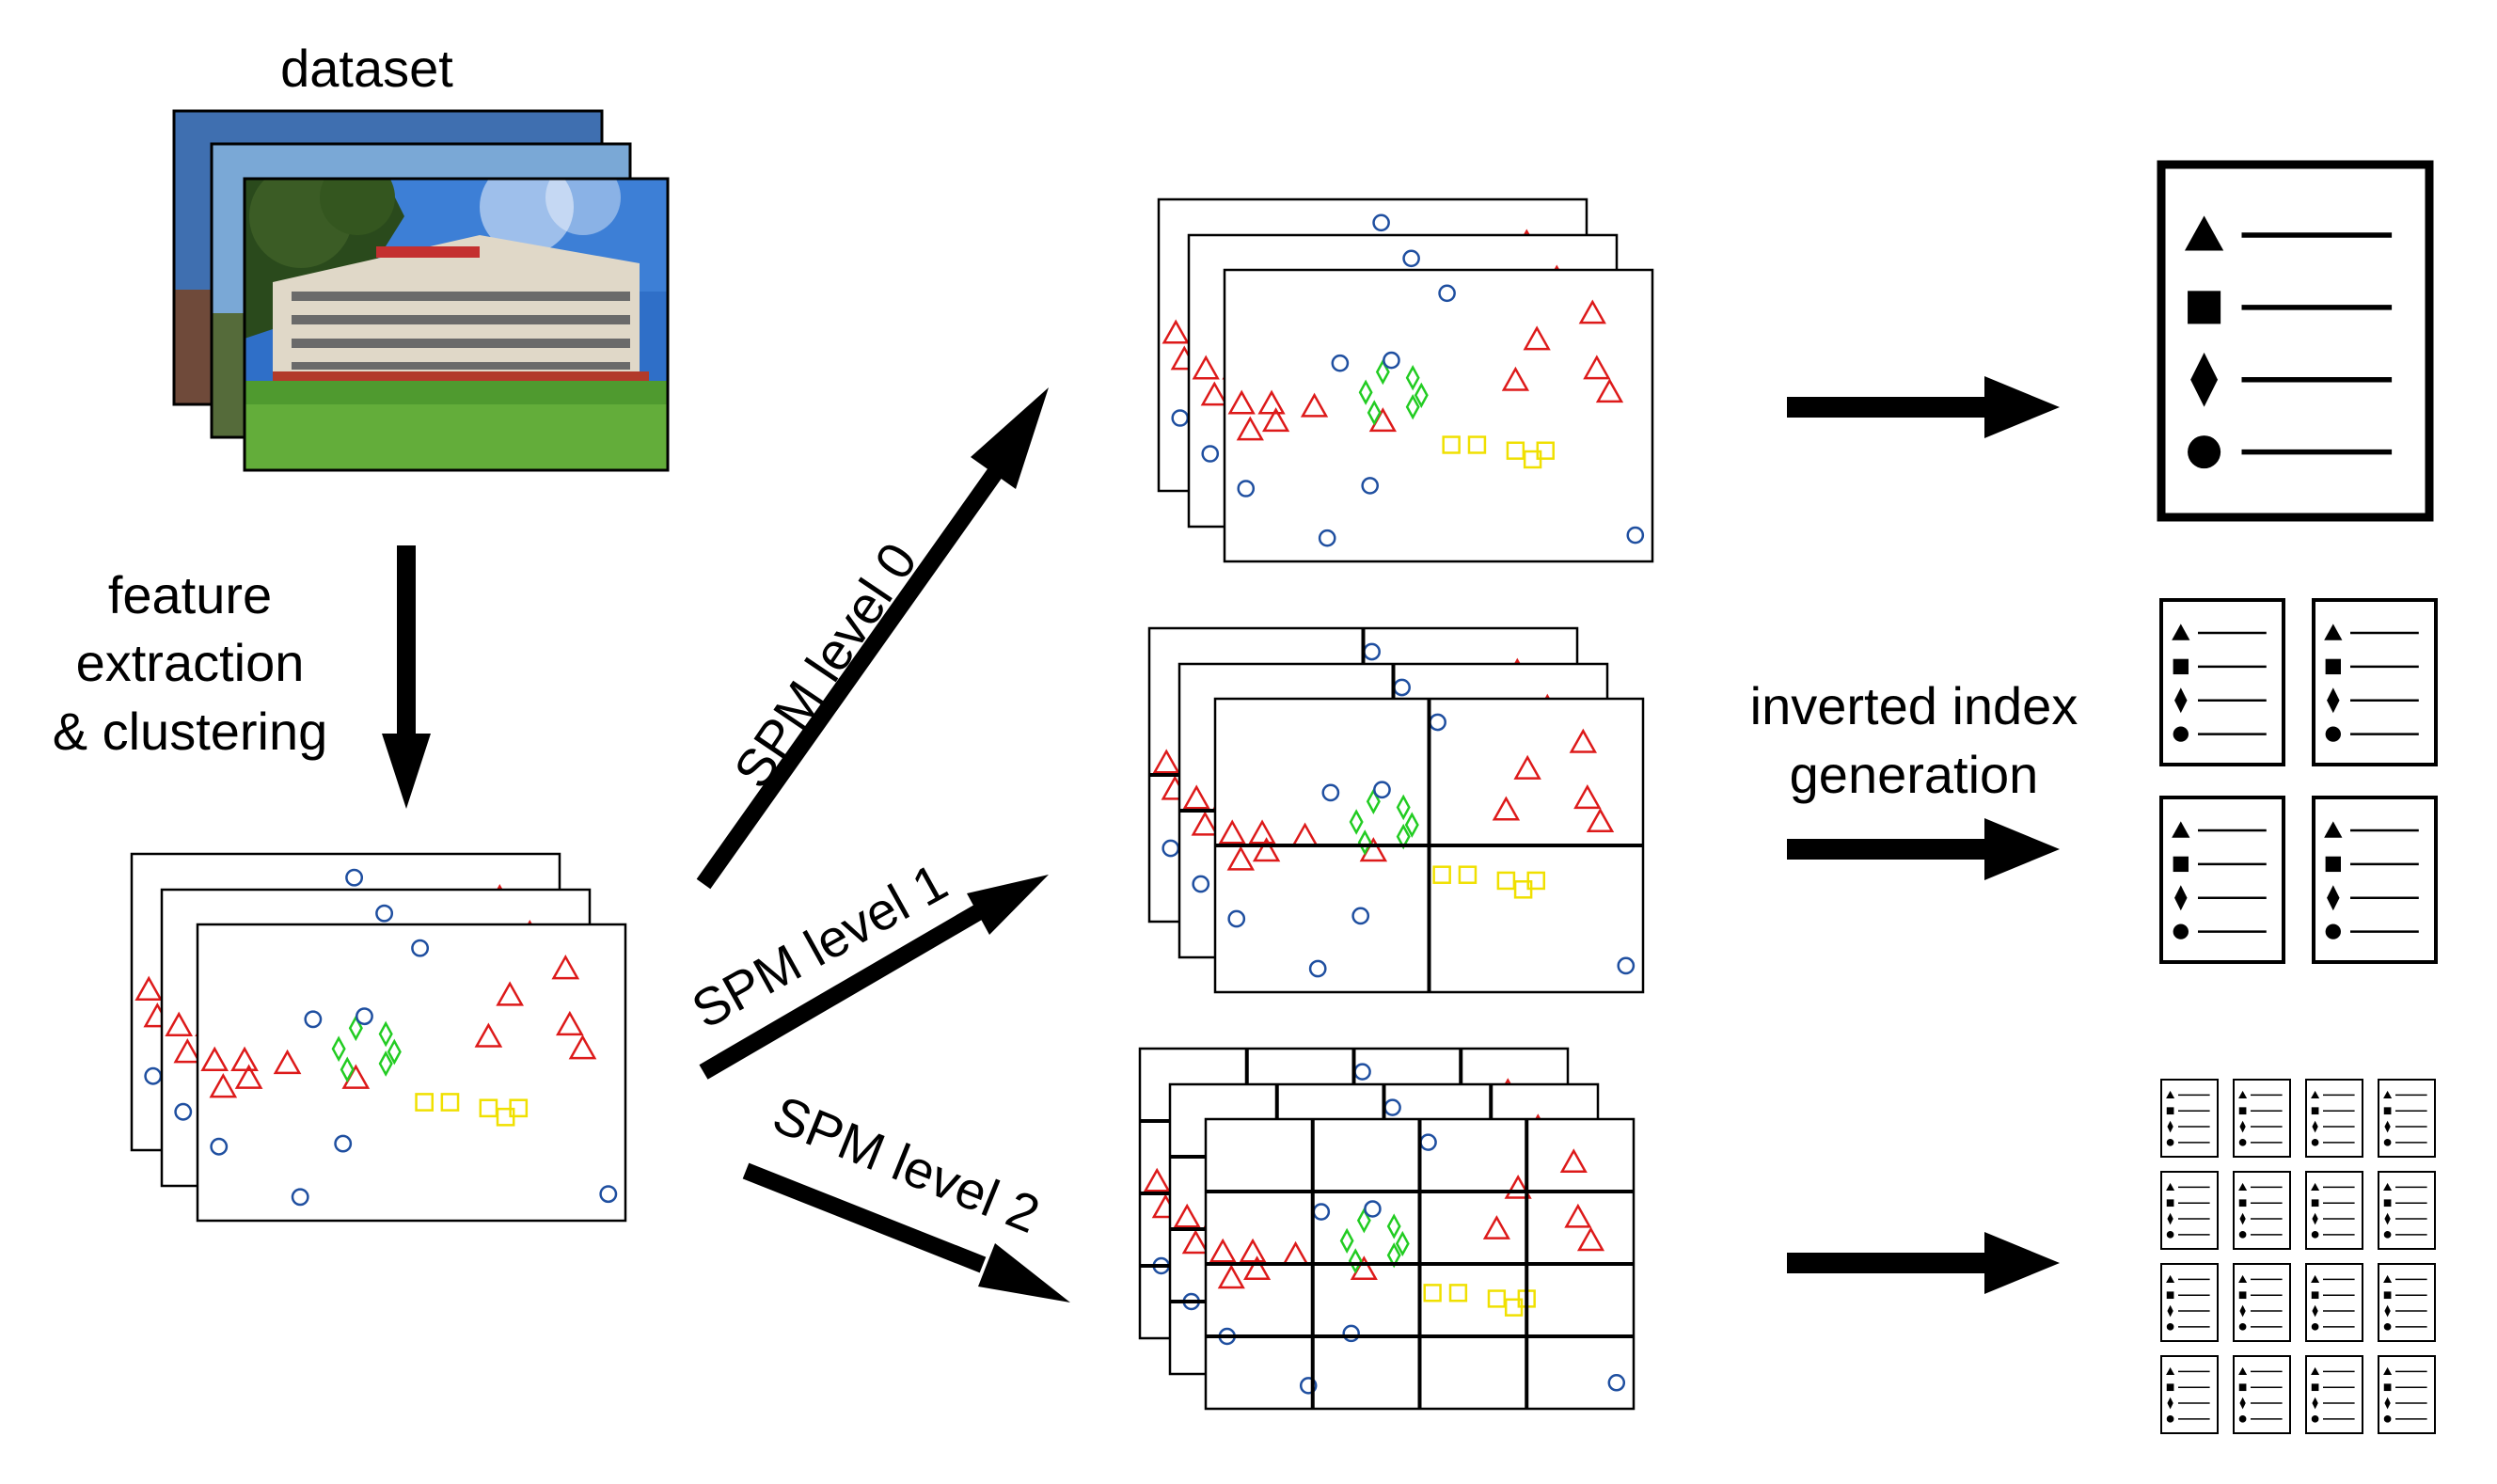 The width and height of the screenshot is (2497, 1484). Describe the element at coordinates (366, 68) in the screenshot. I see `dataset-label: dataset` at that location.